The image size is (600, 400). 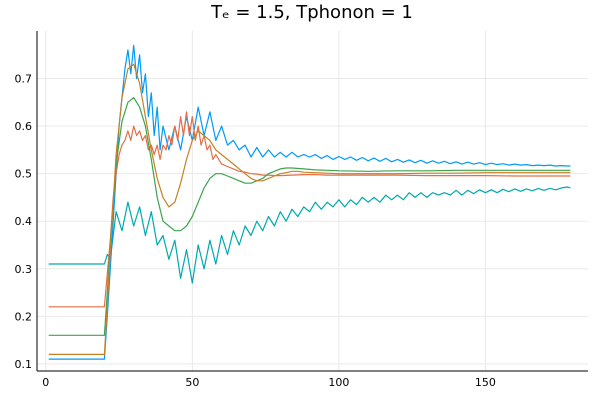 What do you see at coordinates (24, 269) in the screenshot?
I see `y-tick-label: 0.3` at bounding box center [24, 269].